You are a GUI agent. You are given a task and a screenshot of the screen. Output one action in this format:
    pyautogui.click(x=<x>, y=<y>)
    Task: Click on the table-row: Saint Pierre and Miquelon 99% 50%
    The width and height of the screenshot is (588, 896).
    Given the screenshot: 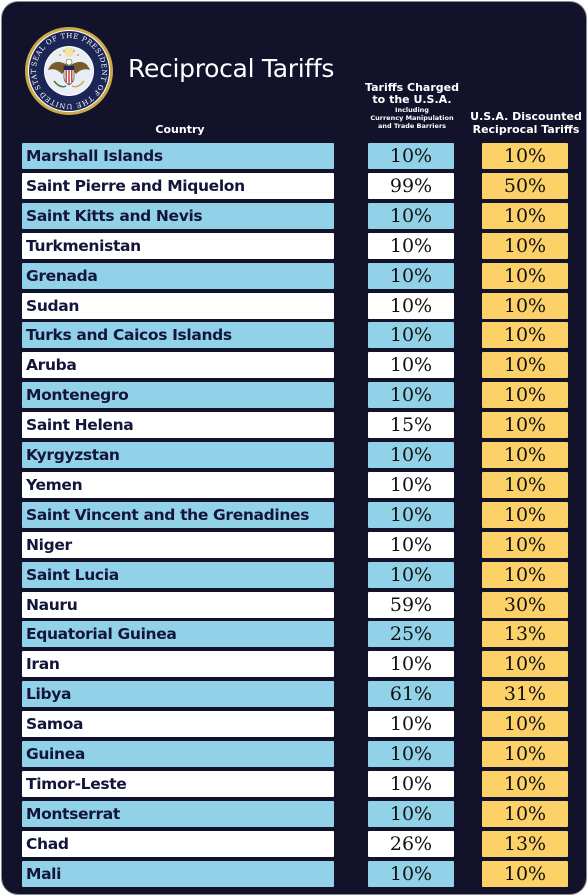 What is the action you would take?
    pyautogui.click(x=295, y=185)
    